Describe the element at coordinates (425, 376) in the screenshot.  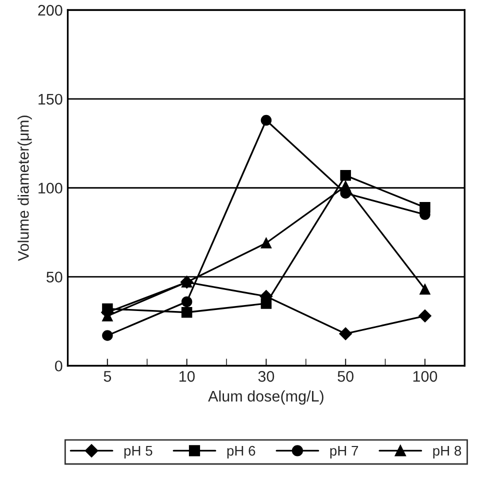
I see `x-tick-label: 100` at that location.